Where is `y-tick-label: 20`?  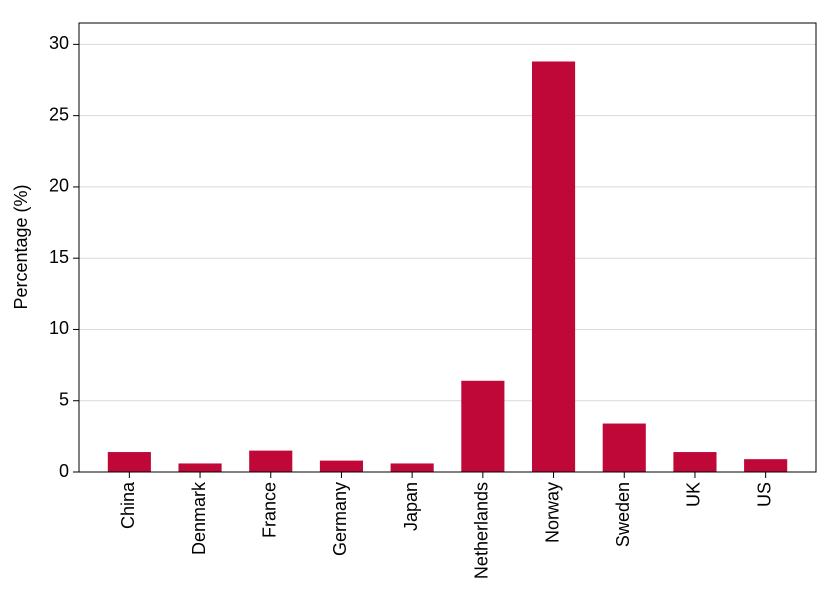 y-tick-label: 20 is located at coordinates (59, 186).